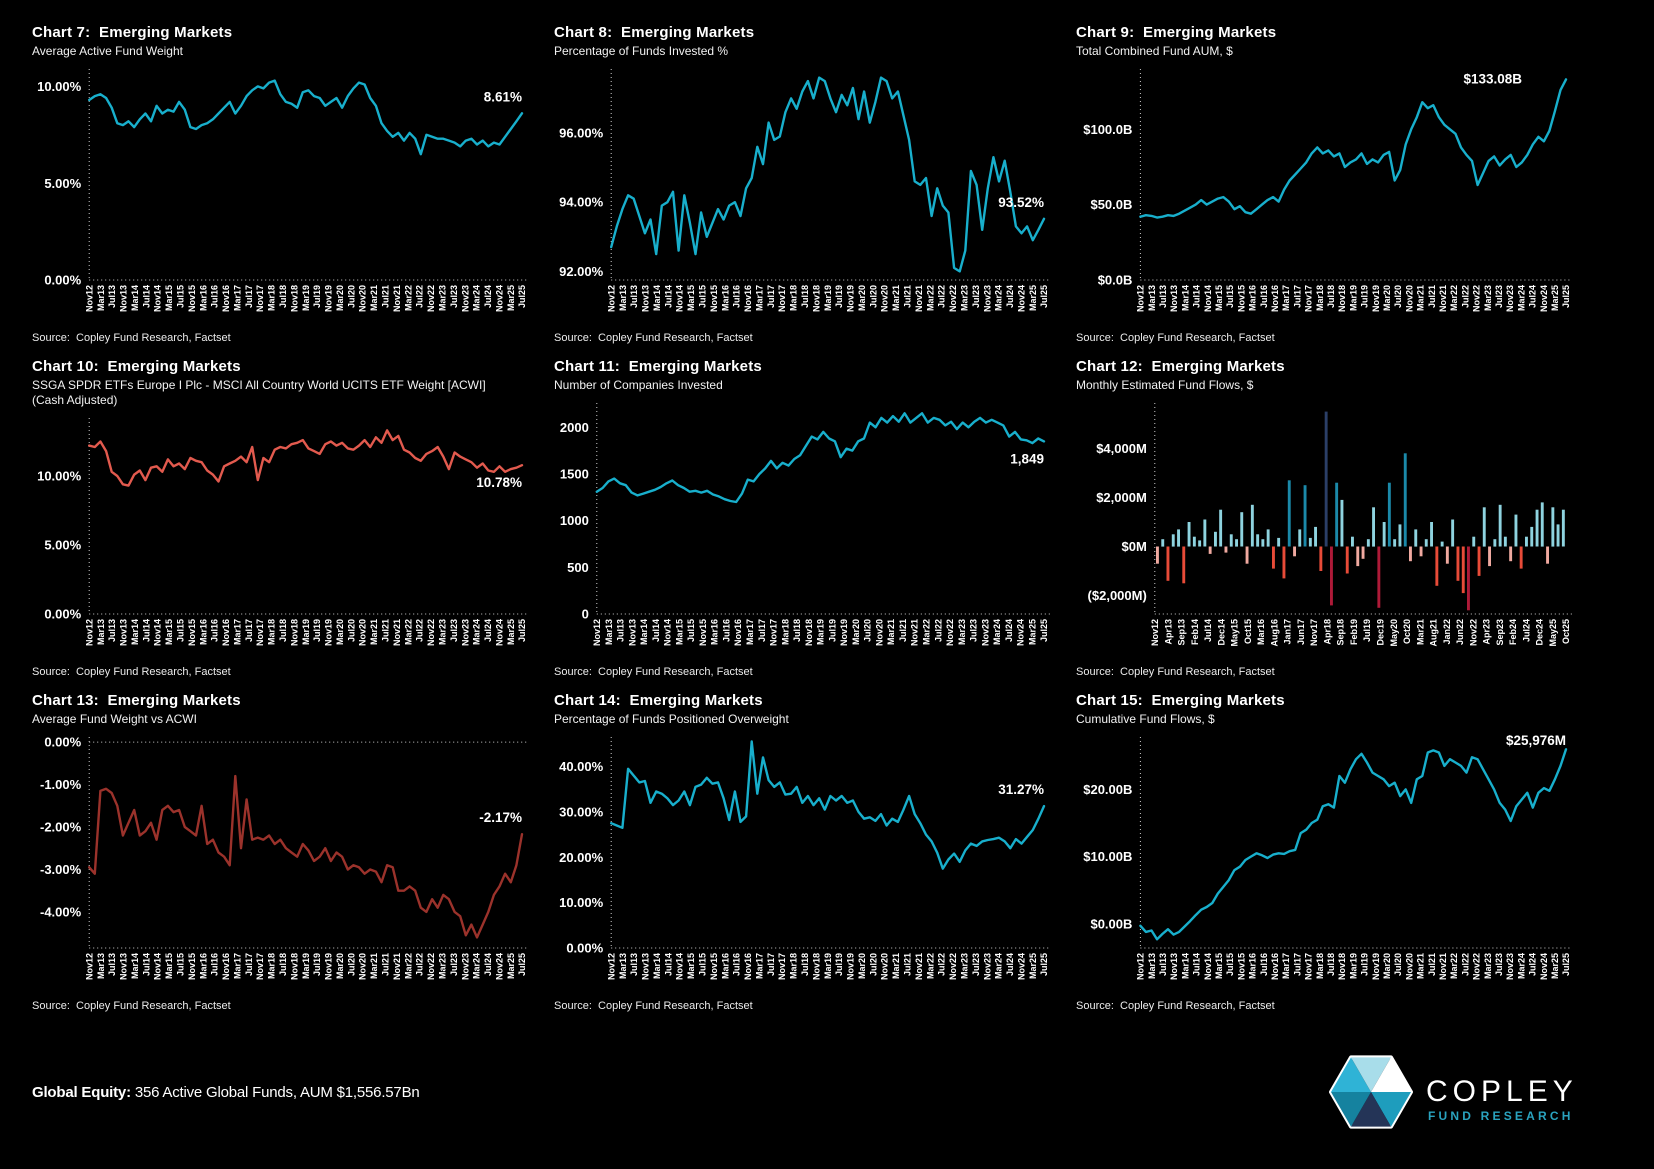 This screenshot has height=1169, width=1654. What do you see at coordinates (283, 296) in the screenshot?
I see `svg-text: Jul18` at bounding box center [283, 296].